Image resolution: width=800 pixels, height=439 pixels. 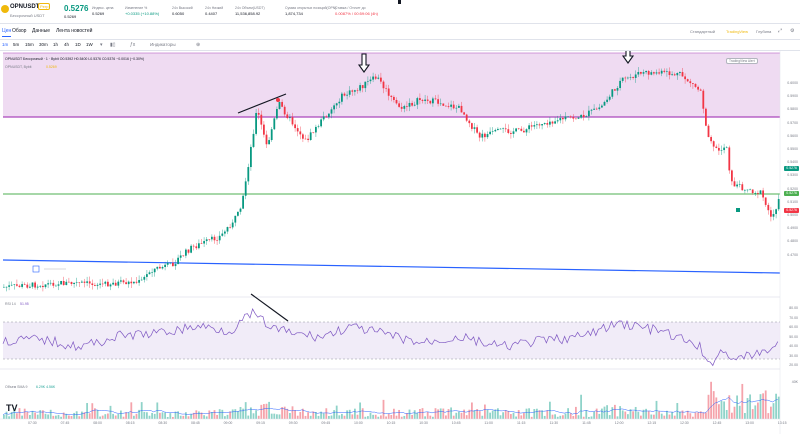 What do you see at coordinates (12, 408) in the screenshot?
I see `tradingview-logo: TV` at bounding box center [12, 408].